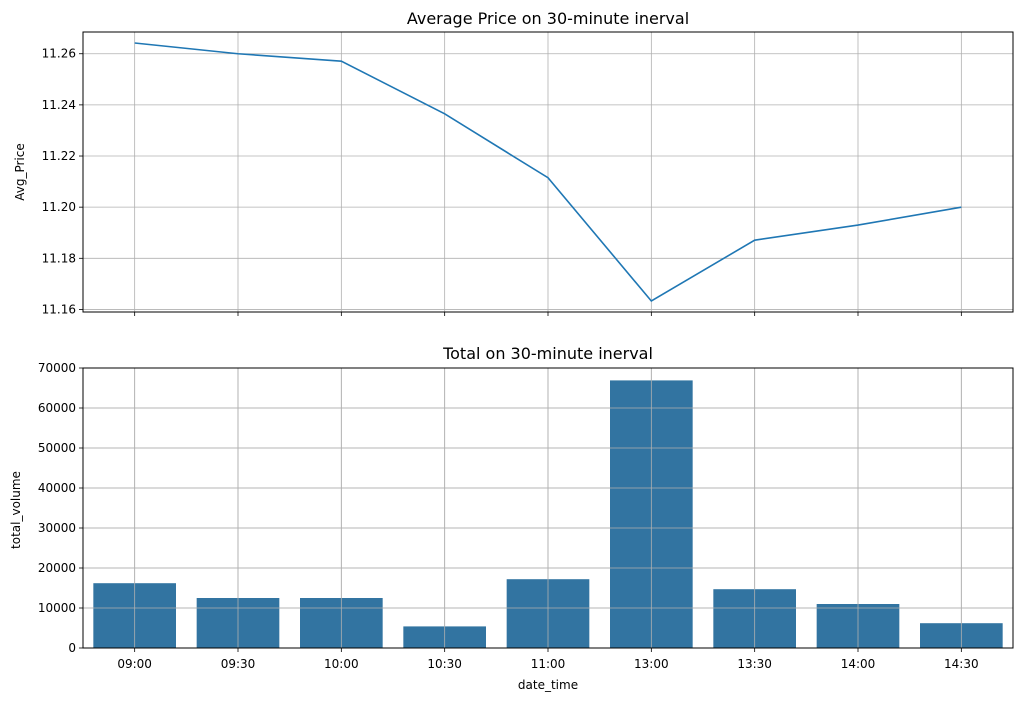 This screenshot has width=1023, height=701. I want to click on volume-x-tick-label: 11:00, so click(548, 664).